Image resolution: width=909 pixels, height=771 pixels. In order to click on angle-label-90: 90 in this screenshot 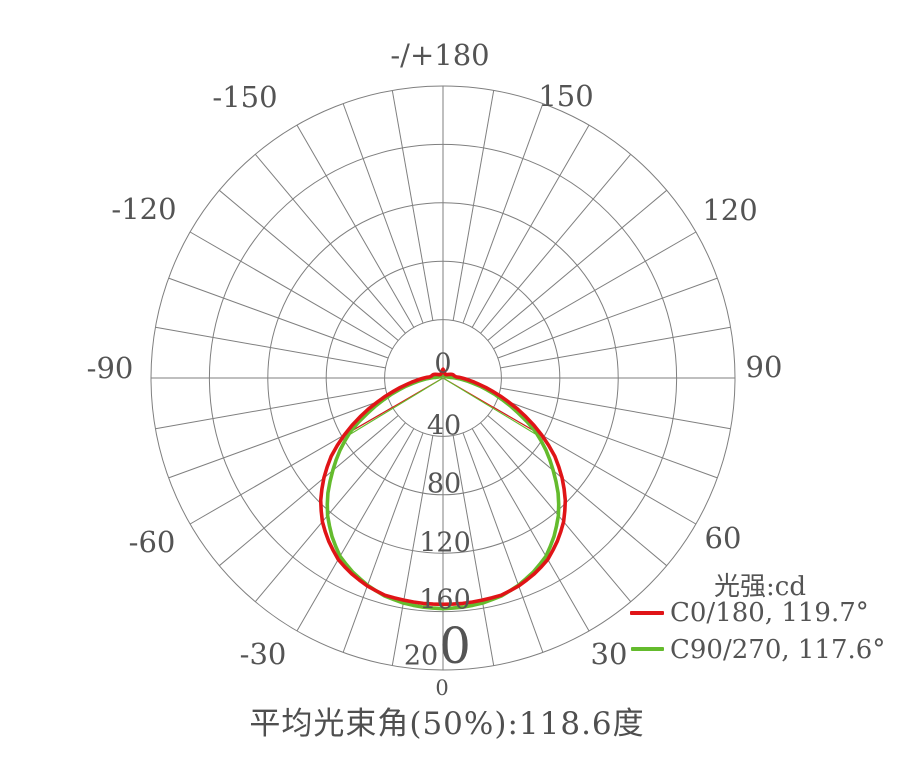, I will do `click(764, 367)`.